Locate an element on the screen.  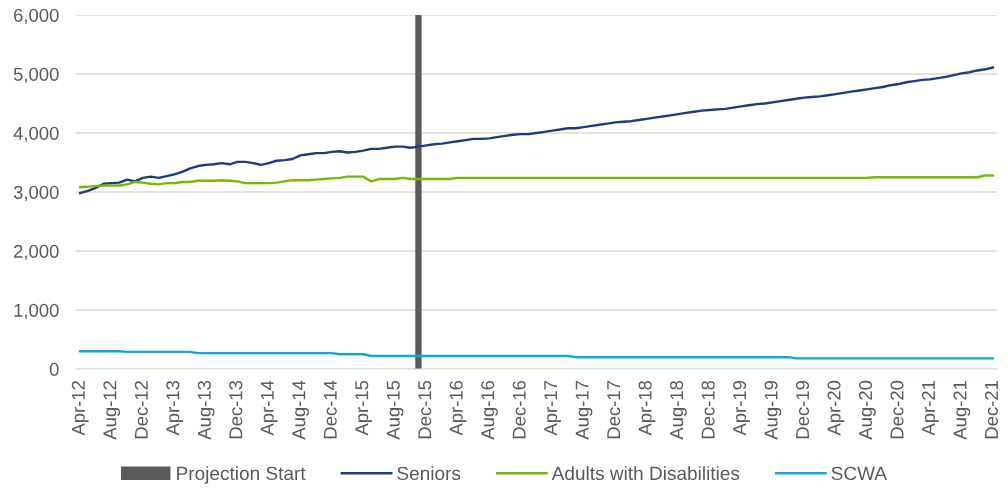
x-tick-label: Aug-13 is located at coordinates (206, 410).